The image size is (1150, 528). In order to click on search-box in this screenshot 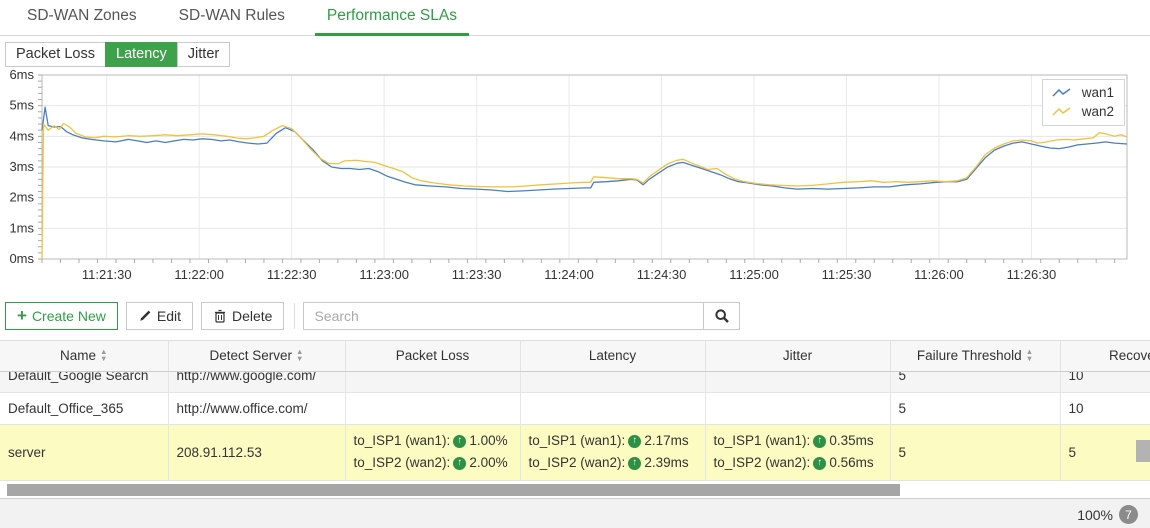, I will do `click(522, 316)`.